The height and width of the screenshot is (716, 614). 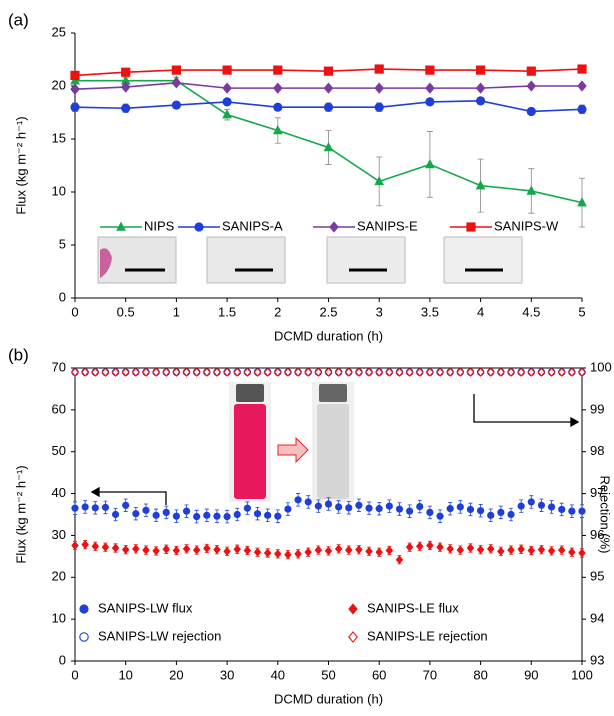 I want to click on x-tick-label: 100, so click(x=582, y=674).